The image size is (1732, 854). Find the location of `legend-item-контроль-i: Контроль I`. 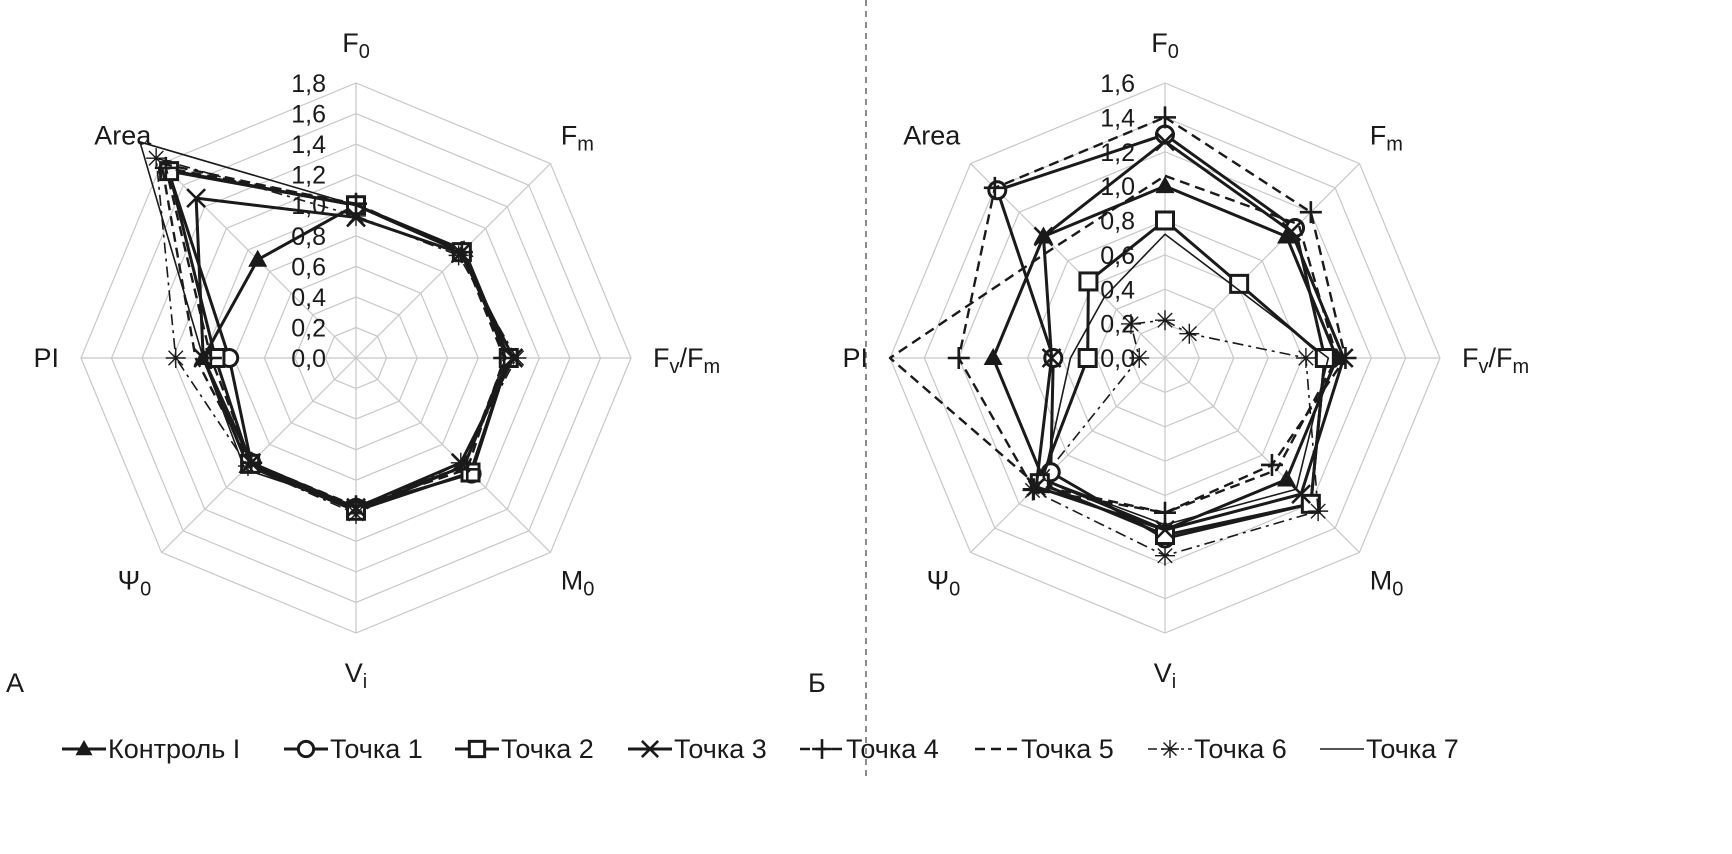

legend-item-контроль-i: Контроль I is located at coordinates (151, 749).